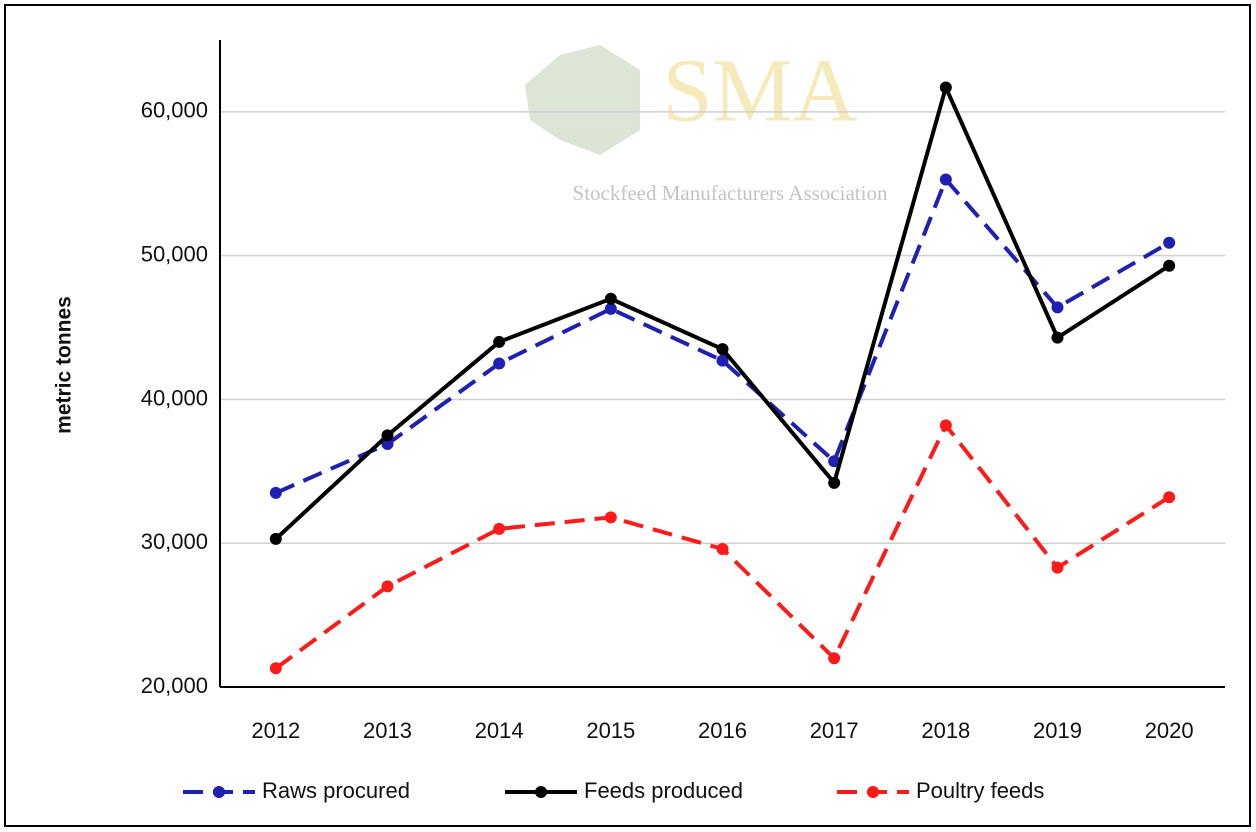 The height and width of the screenshot is (832, 1256). Describe the element at coordinates (174, 110) in the screenshot. I see `y-tick-label: 60,000` at that location.